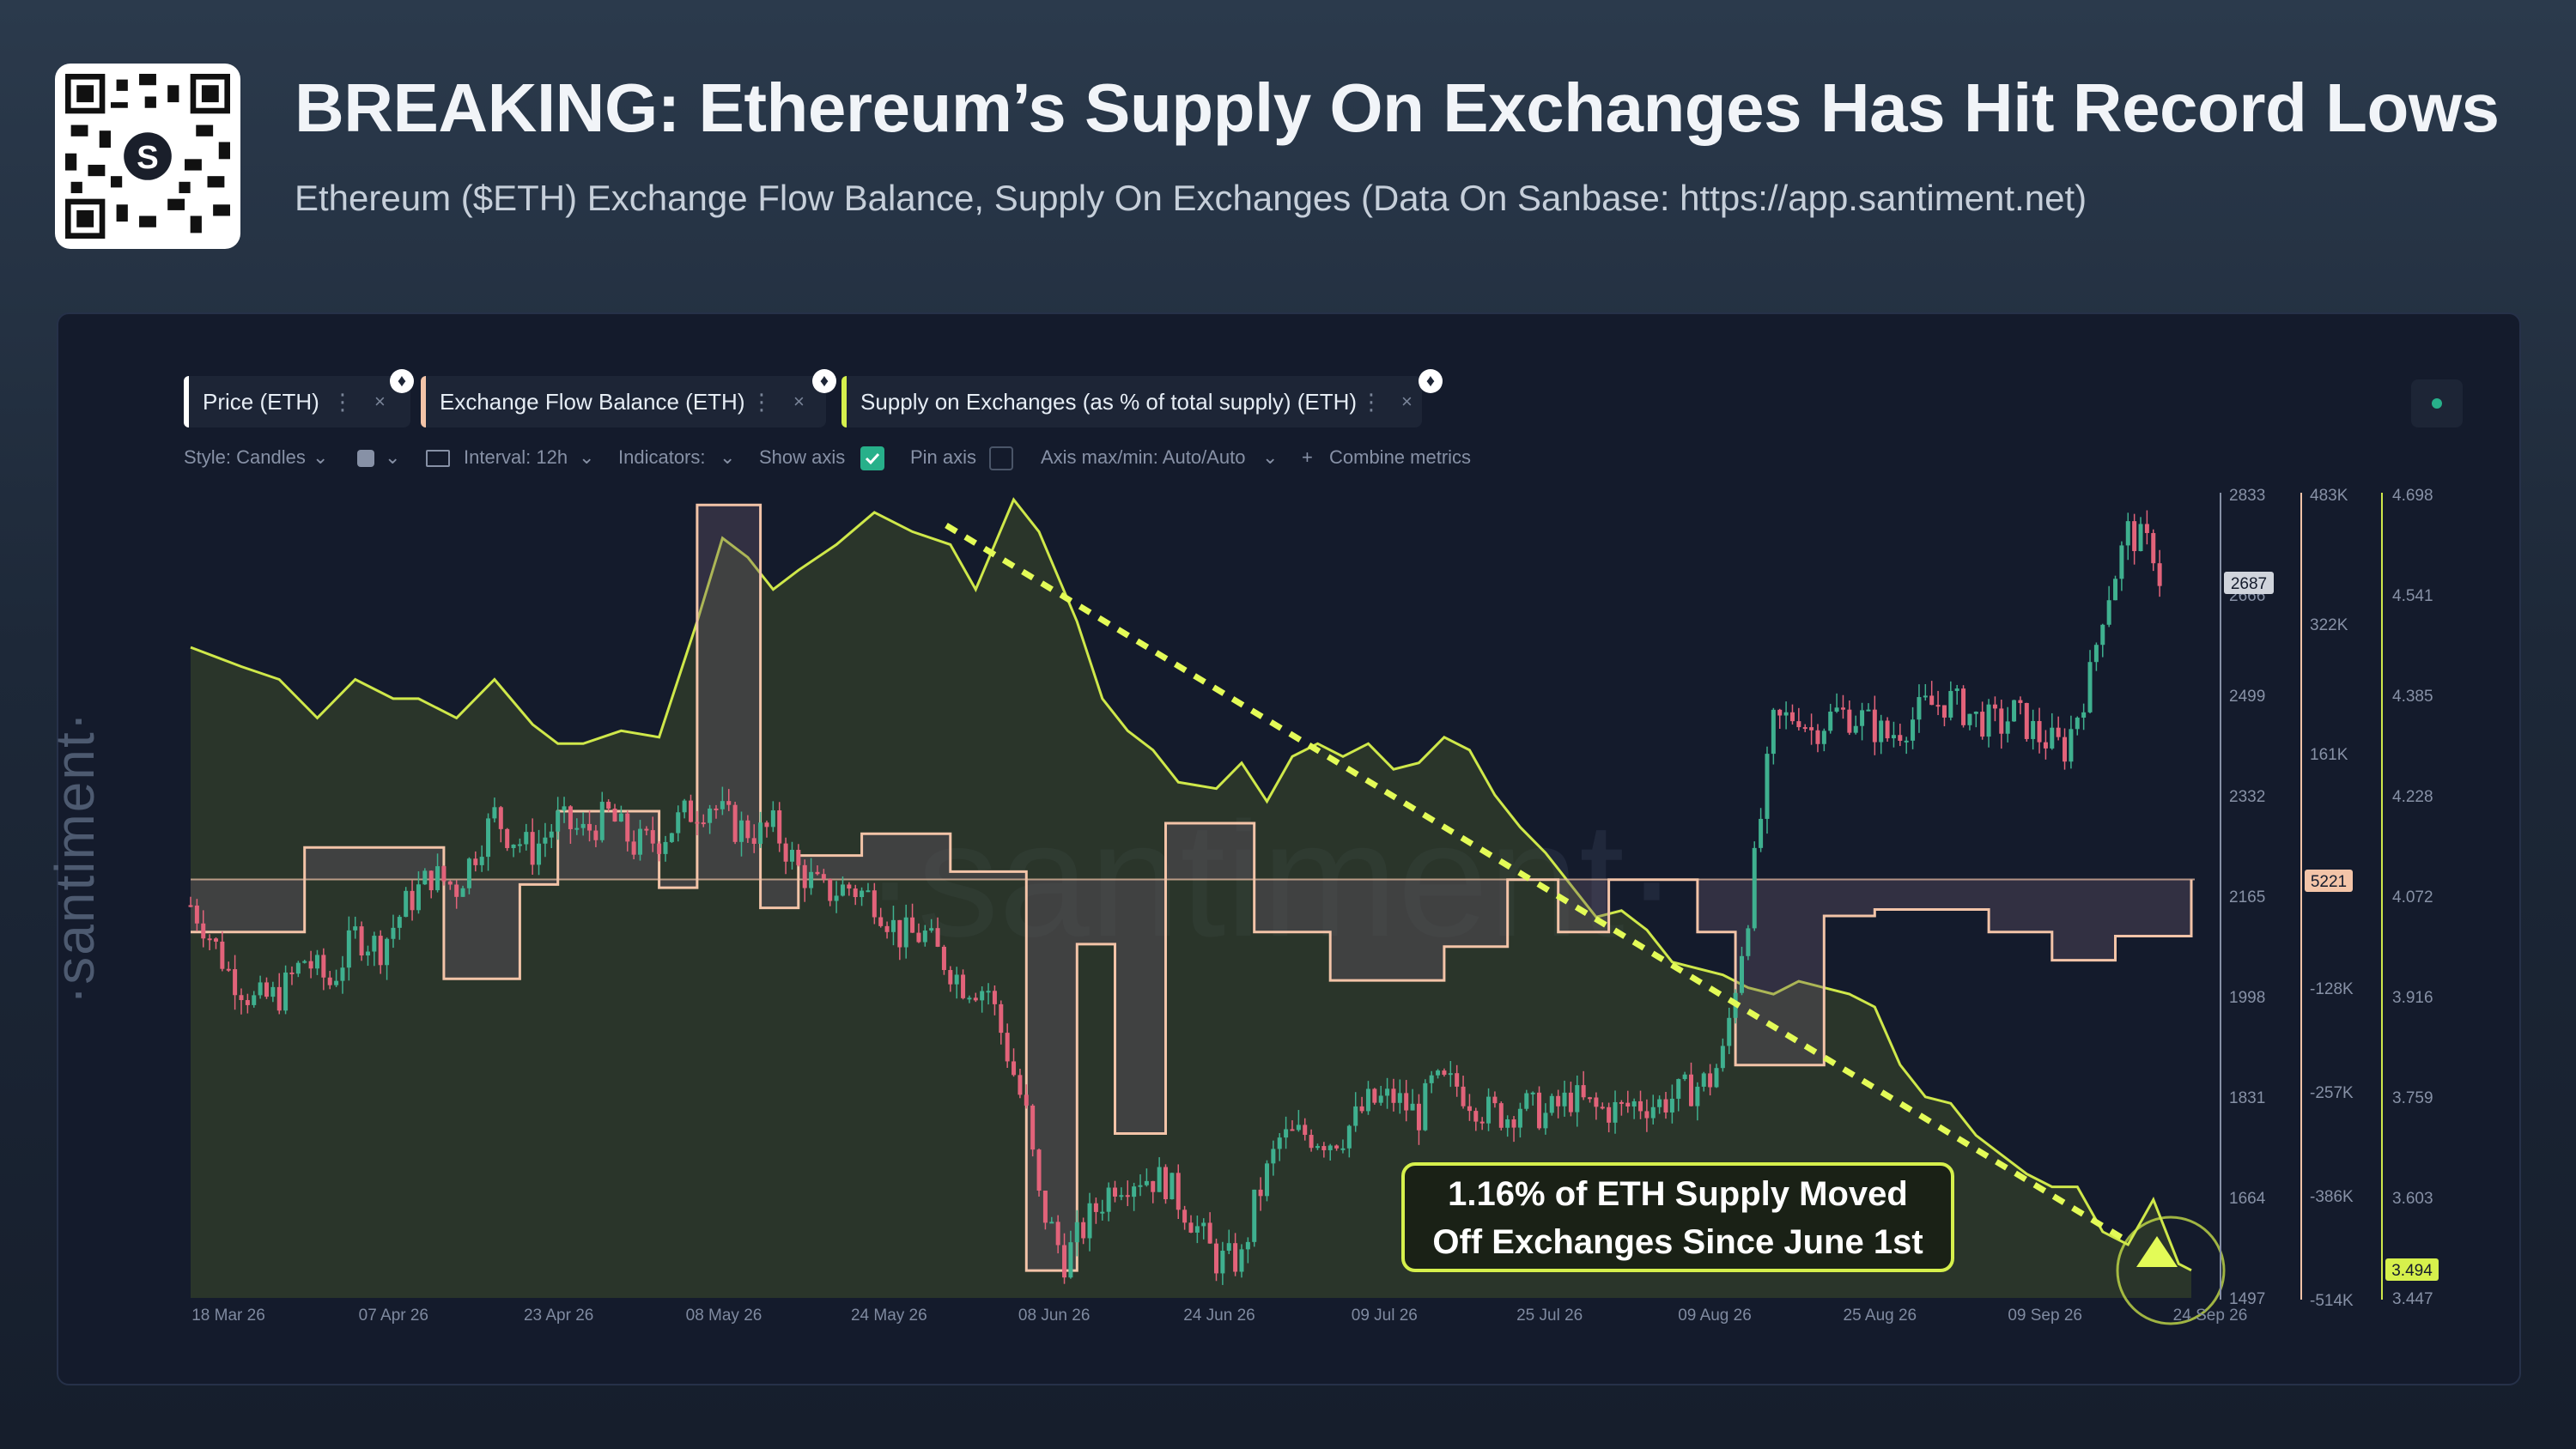  I want to click on plus-icon: +, so click(1308, 457).